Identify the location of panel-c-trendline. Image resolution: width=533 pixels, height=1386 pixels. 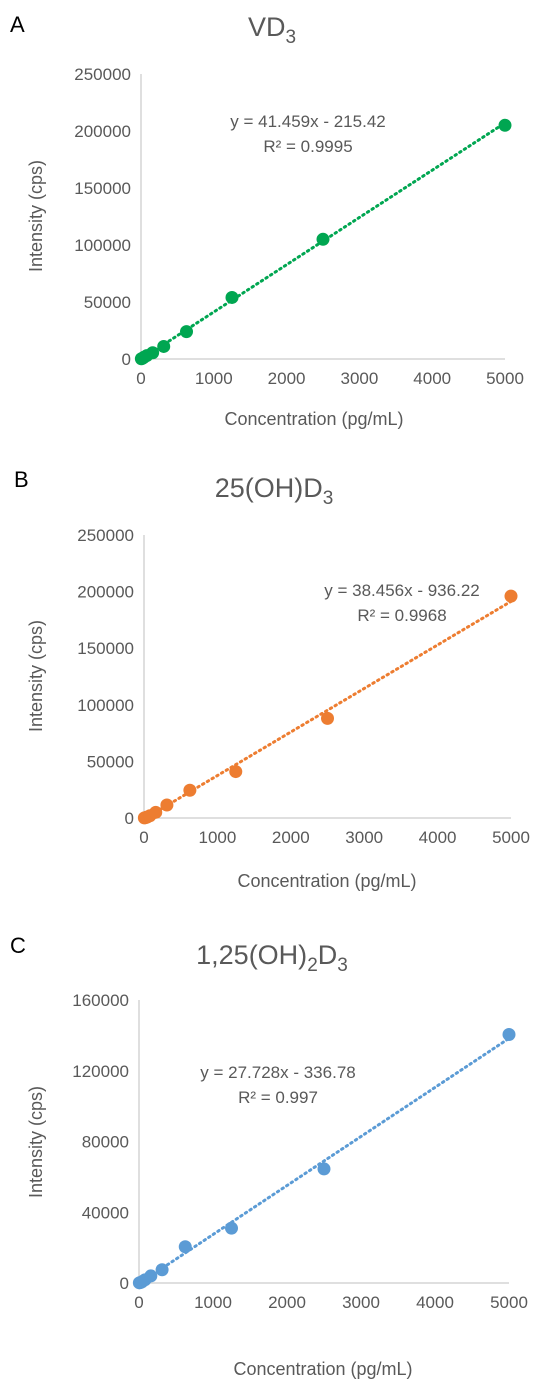
(324, 1160).